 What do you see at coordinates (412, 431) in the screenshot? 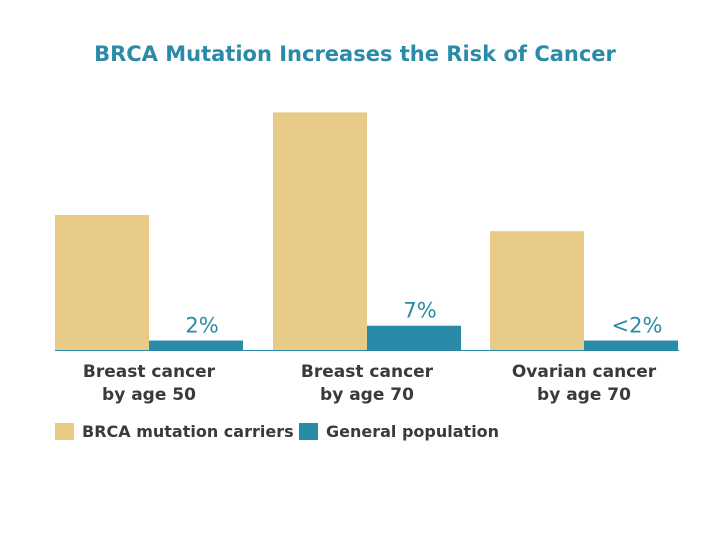
I see `legend-label-general: General population` at bounding box center [412, 431].